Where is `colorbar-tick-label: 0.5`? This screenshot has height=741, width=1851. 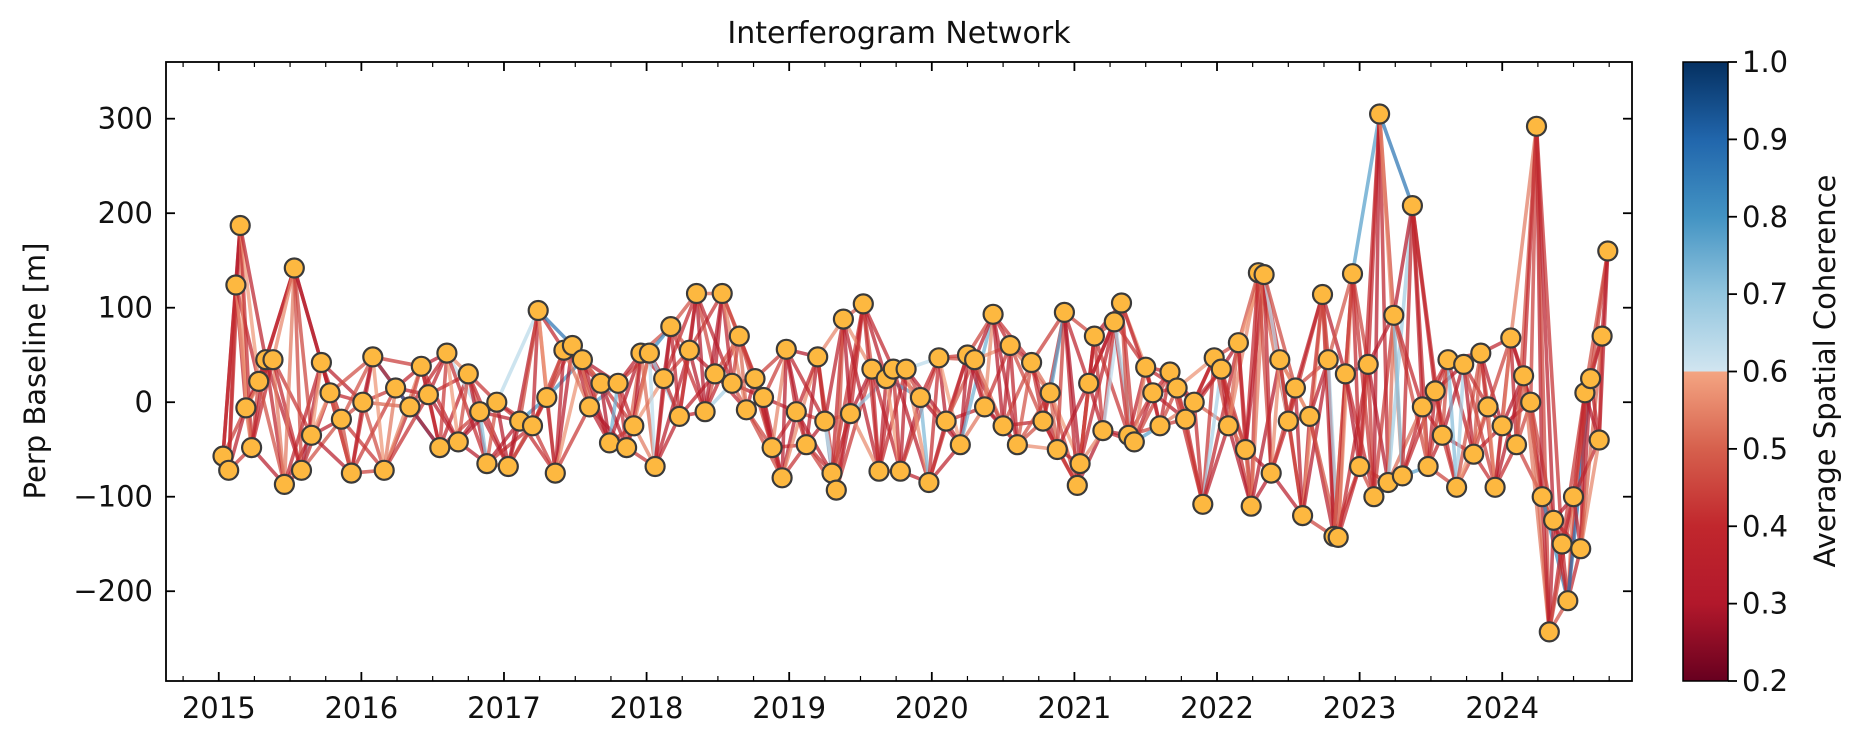
colorbar-tick-label: 0.5 is located at coordinates (1765, 449).